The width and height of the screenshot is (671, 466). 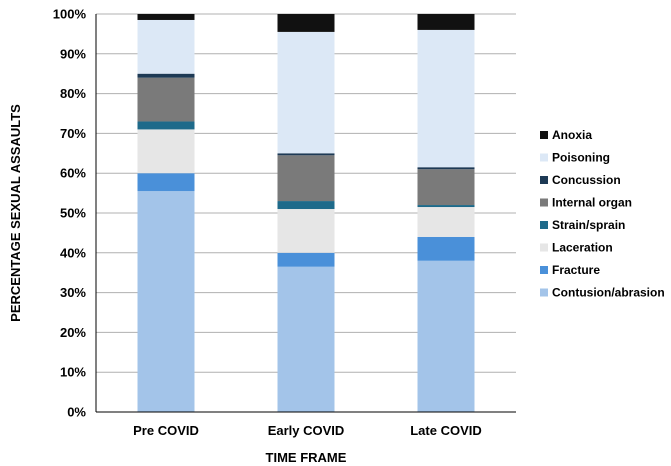 I want to click on y-tick-label: 80%, so click(x=73, y=93).